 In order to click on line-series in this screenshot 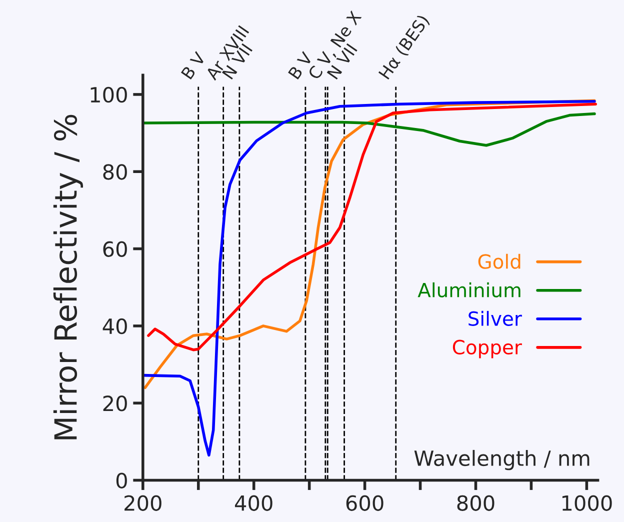, I will do `click(369, 129)`.